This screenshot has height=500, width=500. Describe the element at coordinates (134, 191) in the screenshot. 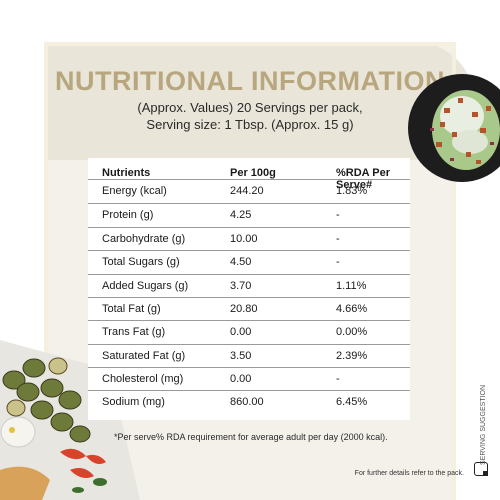

I see `nutrient-name: Energy (kcal)` at that location.